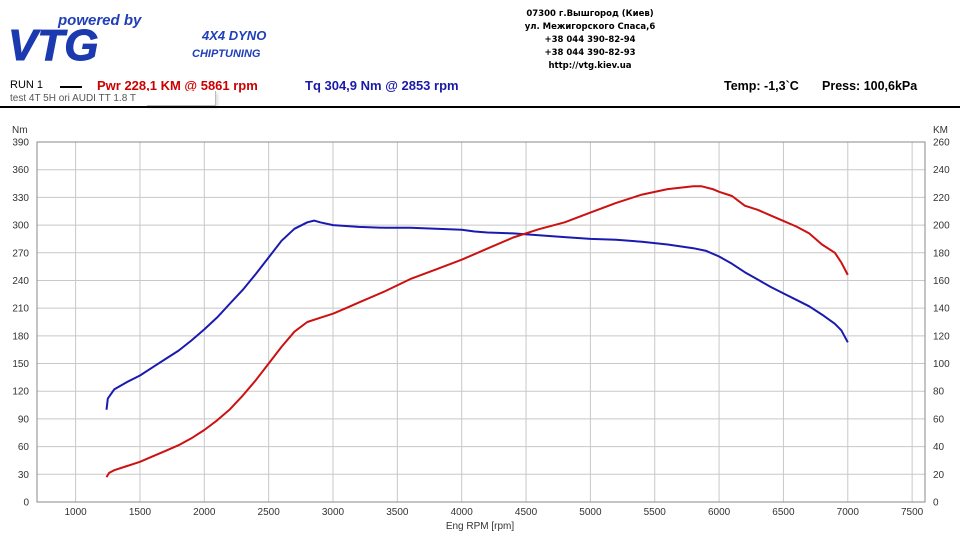 The image size is (960, 542). I want to click on y-right-tick-label: 80, so click(939, 392).